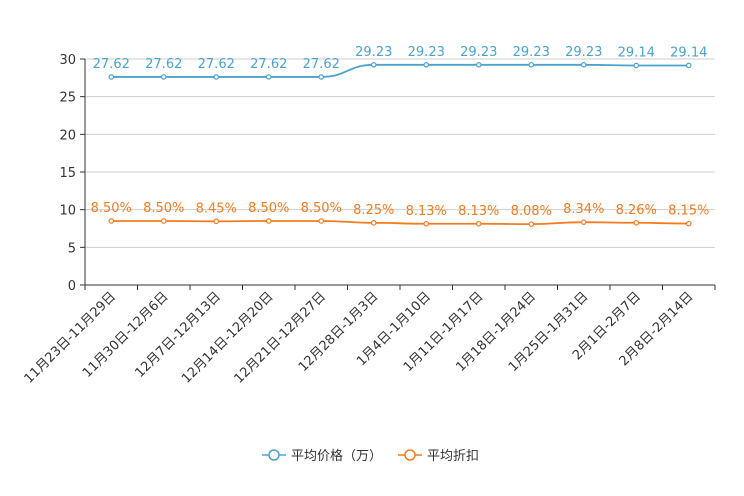  I want to click on y-tick-label: 25, so click(67, 98).